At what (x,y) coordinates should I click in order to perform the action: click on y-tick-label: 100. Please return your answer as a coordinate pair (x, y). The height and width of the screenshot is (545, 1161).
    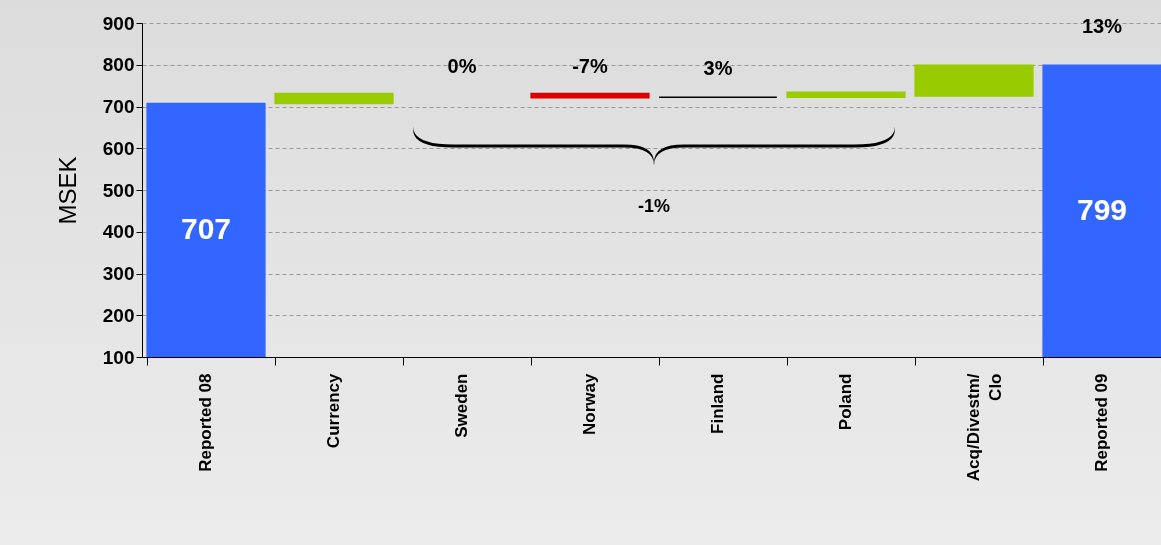
    Looking at the image, I should click on (118, 357).